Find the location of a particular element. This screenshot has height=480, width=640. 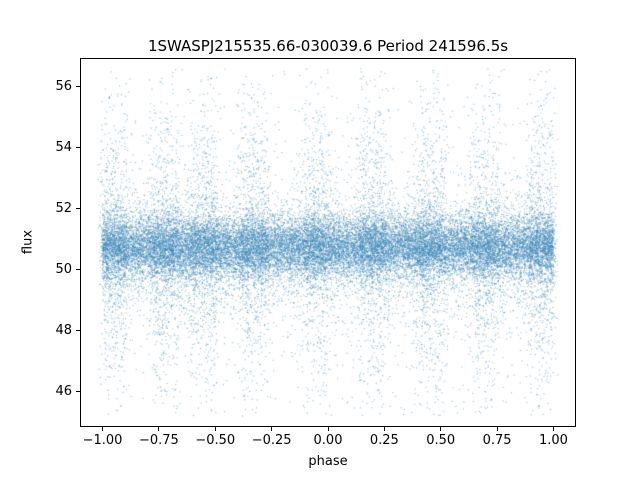

x-tick-label: −1.00 is located at coordinates (102, 440).